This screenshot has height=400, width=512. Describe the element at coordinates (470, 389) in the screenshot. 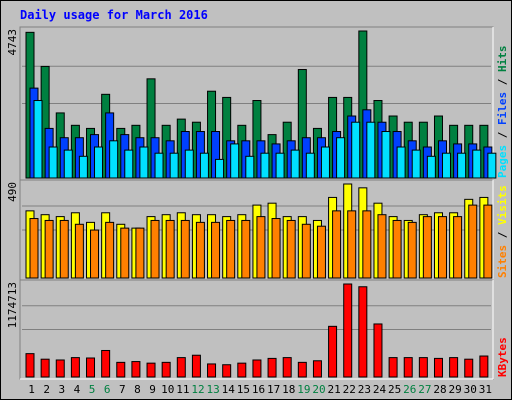

I see `day-label-30: 30` at that location.